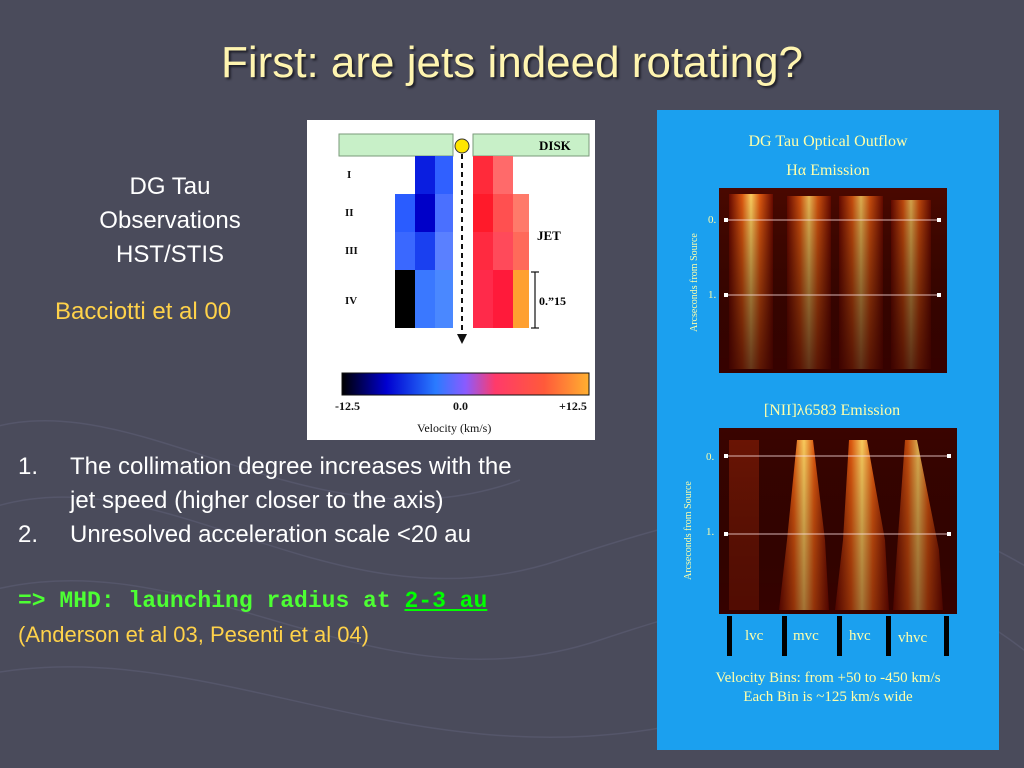  Describe the element at coordinates (193, 634) in the screenshot. I see `reference-anderson-pesenti: (Anderson et al 03, Pesenti et al 04)` at that location.